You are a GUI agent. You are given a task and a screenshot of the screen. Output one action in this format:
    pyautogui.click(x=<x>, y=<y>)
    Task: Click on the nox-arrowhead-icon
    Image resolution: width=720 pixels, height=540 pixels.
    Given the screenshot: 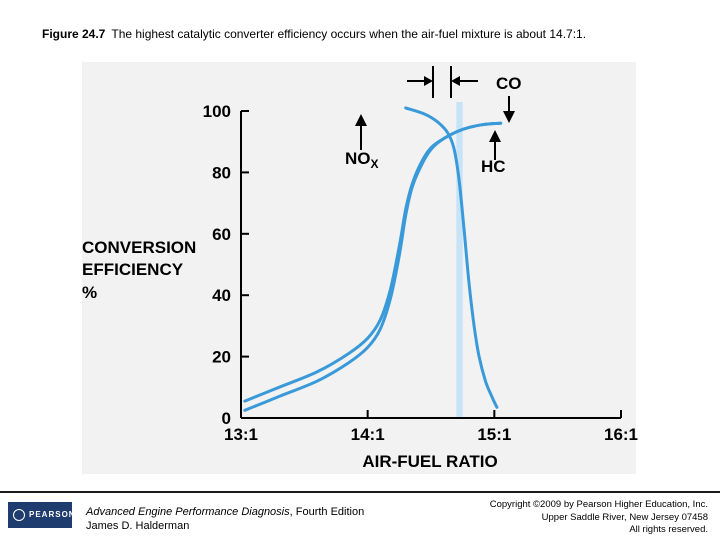 What is the action you would take?
    pyautogui.click(x=361, y=120)
    